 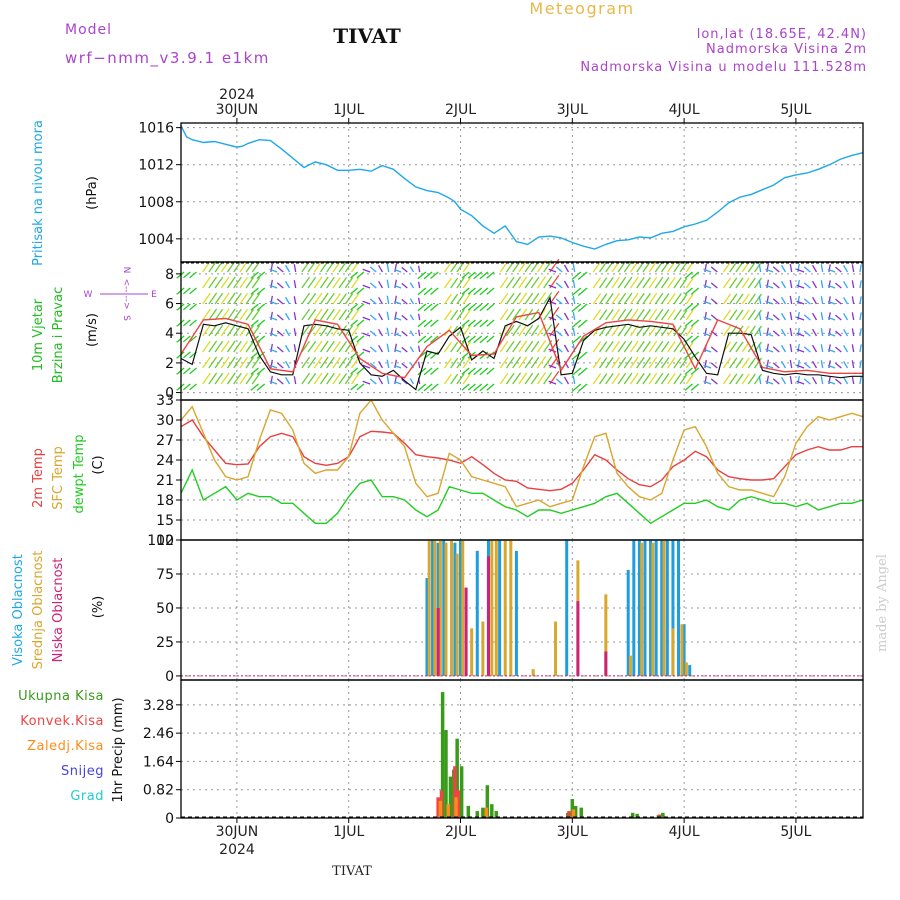 What do you see at coordinates (158, 791) in the screenshot?
I see `y-tick-label: 0.82` at bounding box center [158, 791].